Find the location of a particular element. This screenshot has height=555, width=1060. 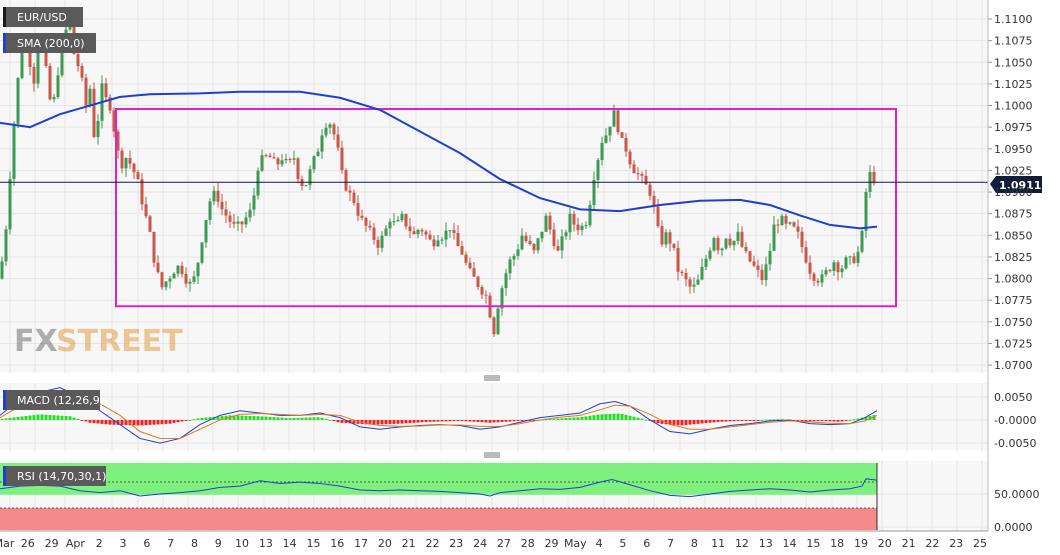

x-tick-label: 28 is located at coordinates (528, 543).